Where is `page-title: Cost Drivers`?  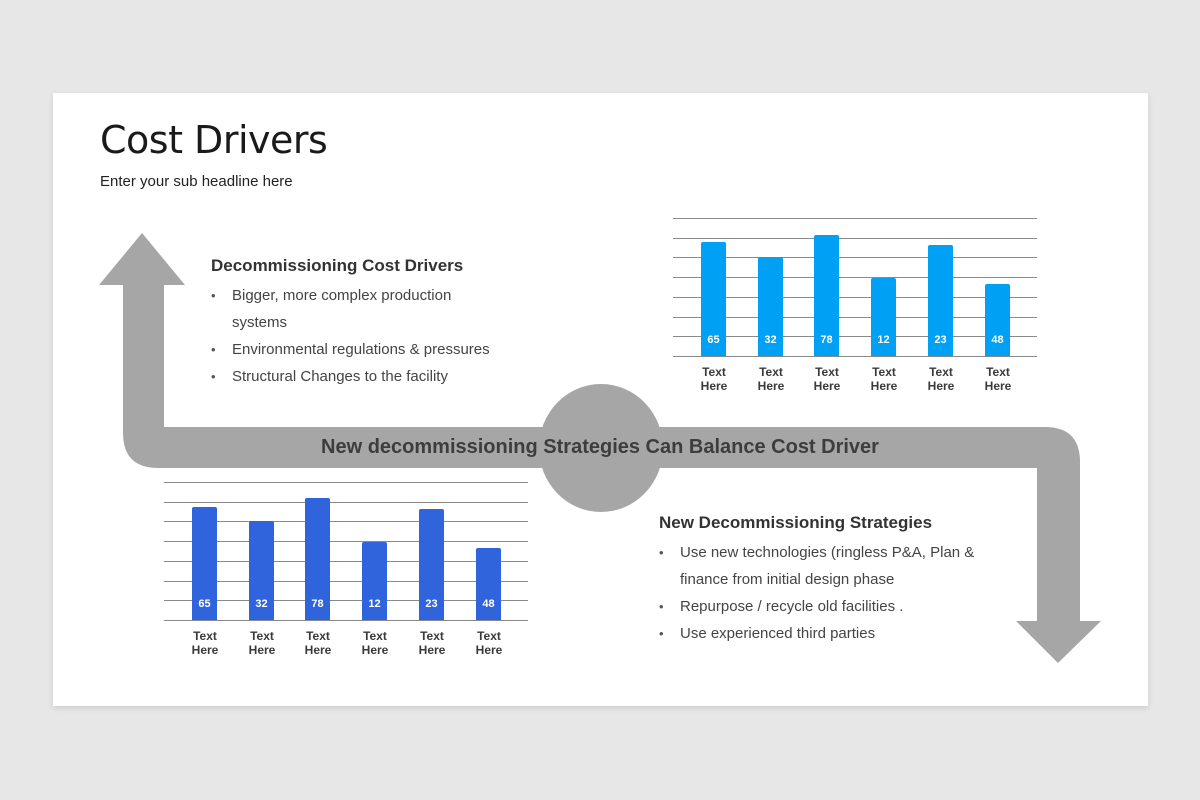
page-title: Cost Drivers is located at coordinates (214, 140).